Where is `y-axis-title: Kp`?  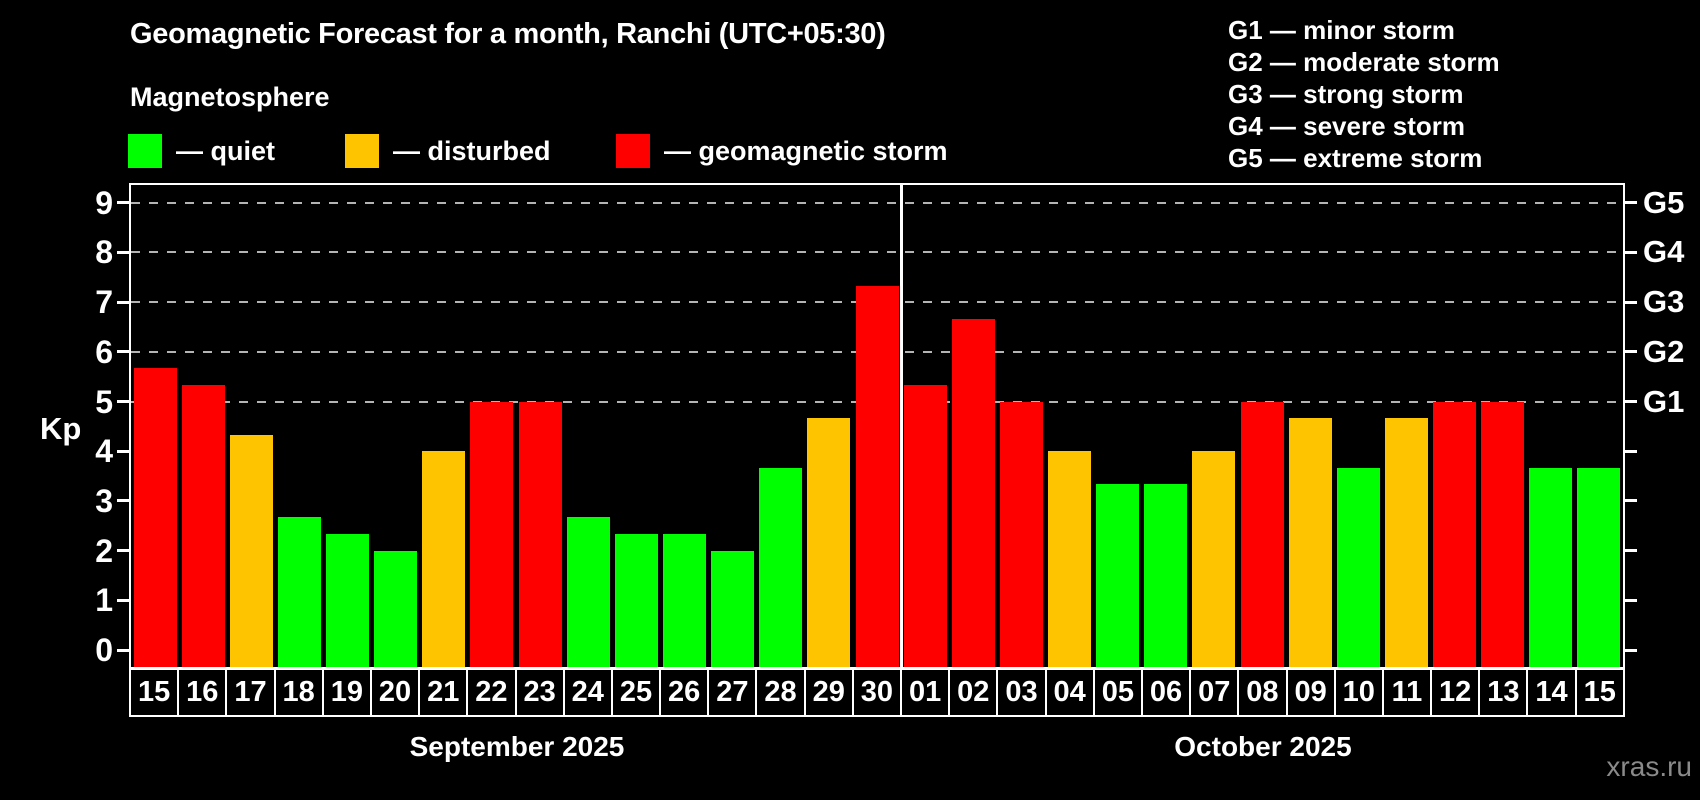
y-axis-title: Kp is located at coordinates (61, 428).